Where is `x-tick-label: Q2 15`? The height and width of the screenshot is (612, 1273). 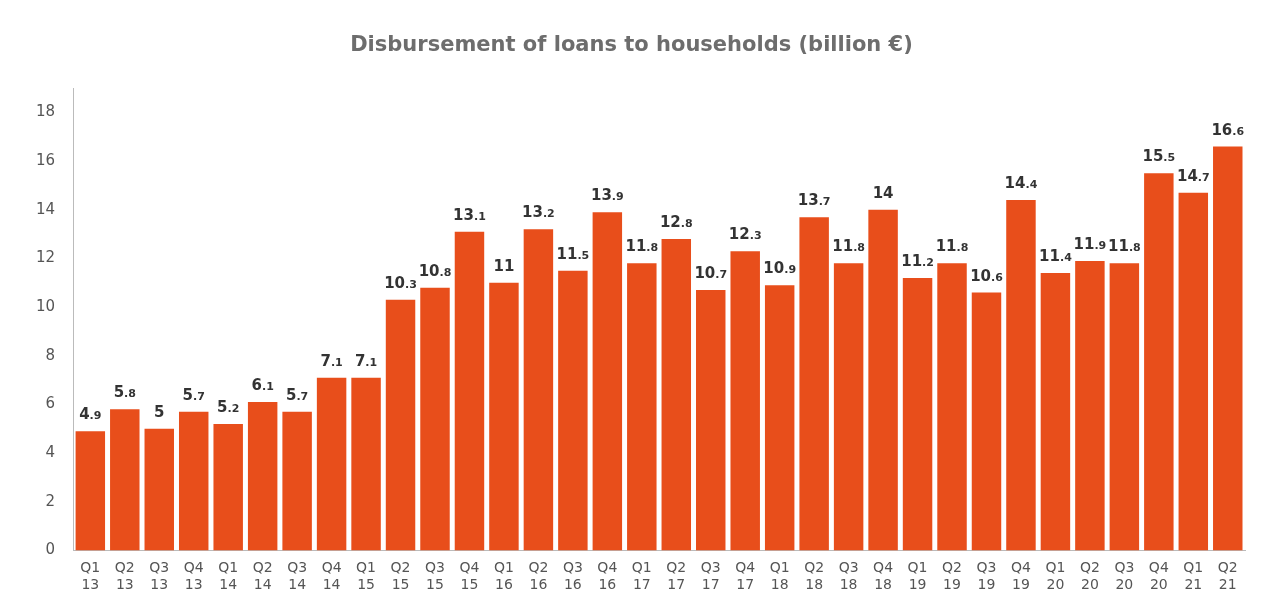 x-tick-label: Q2 15 is located at coordinates (400, 576).